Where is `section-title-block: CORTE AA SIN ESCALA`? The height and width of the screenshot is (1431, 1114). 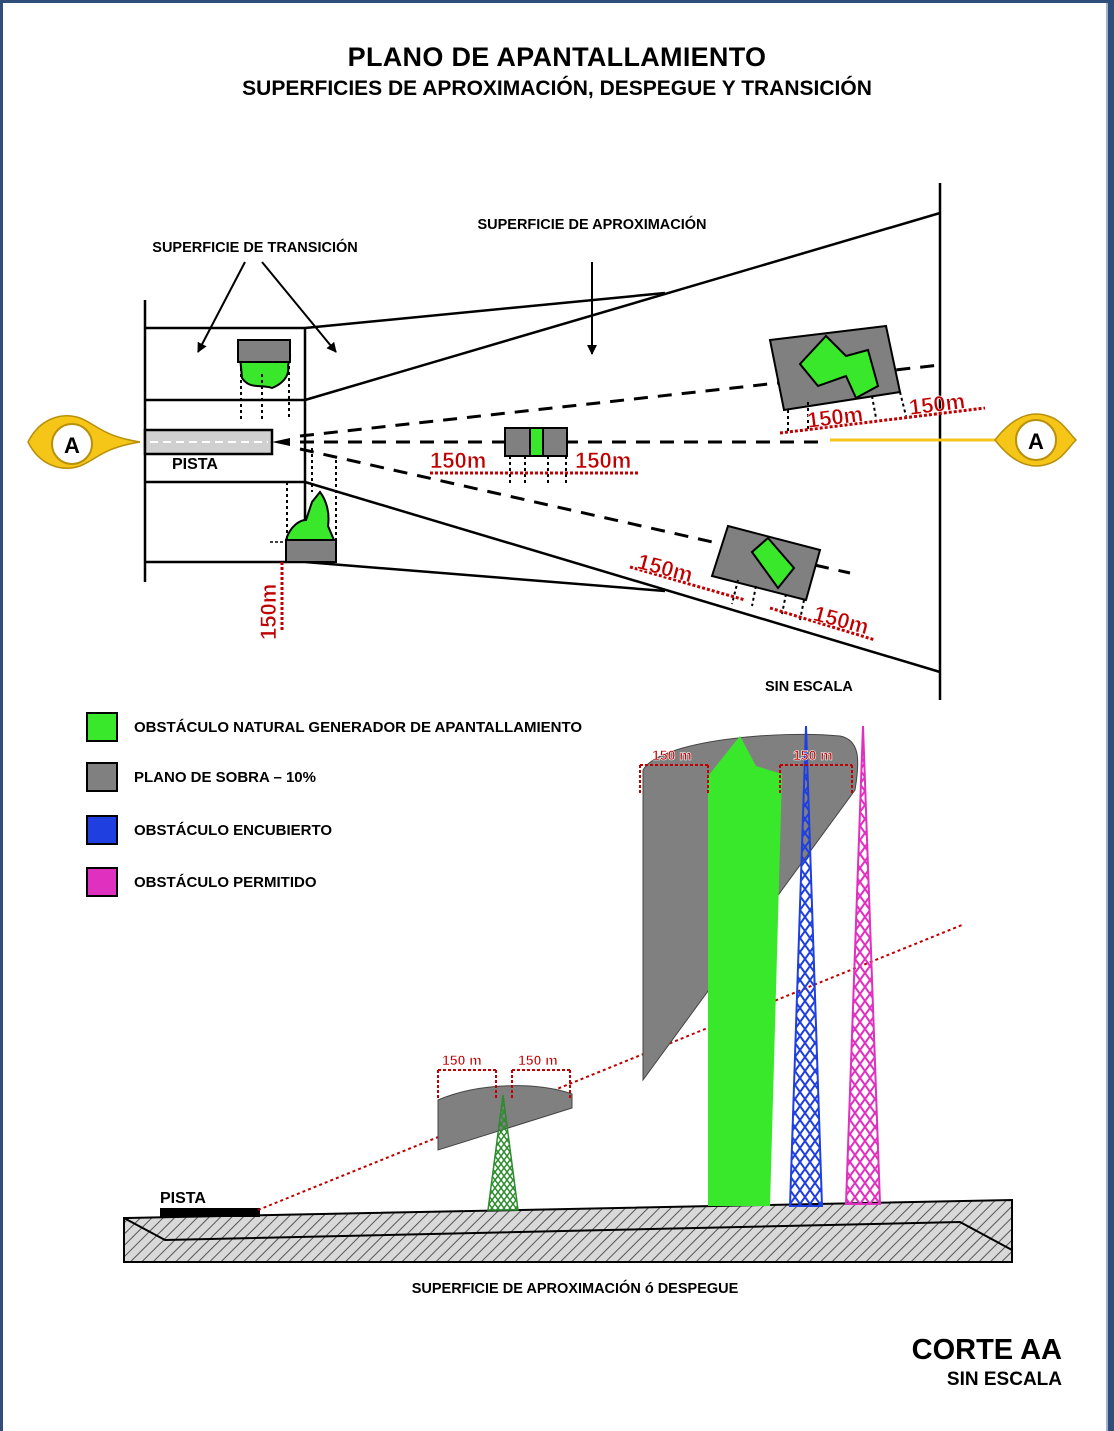 section-title-block: CORTE AA SIN ESCALA is located at coordinates (987, 1362).